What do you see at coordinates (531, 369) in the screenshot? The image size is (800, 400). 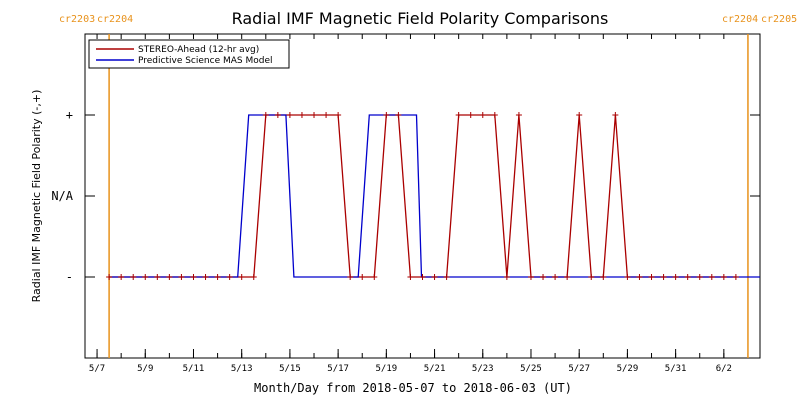 I see `x-tick-label: 5/25` at bounding box center [531, 369].